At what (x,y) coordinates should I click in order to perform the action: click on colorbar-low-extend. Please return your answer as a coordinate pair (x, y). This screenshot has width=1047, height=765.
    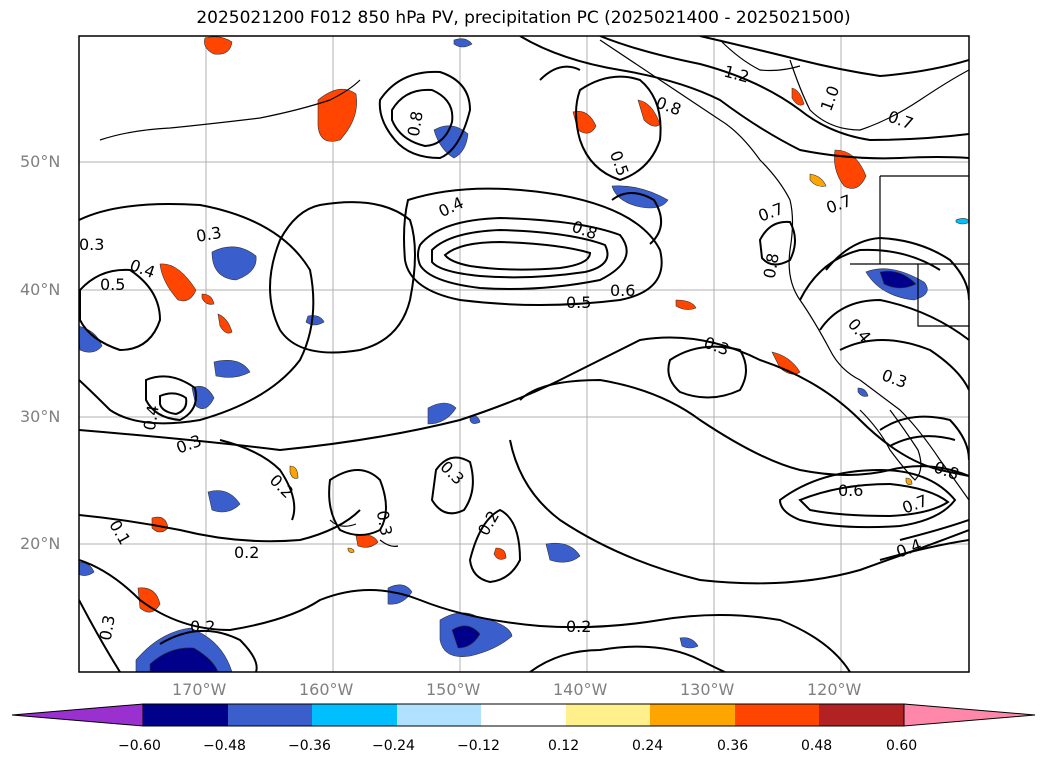
    Looking at the image, I should click on (77, 715).